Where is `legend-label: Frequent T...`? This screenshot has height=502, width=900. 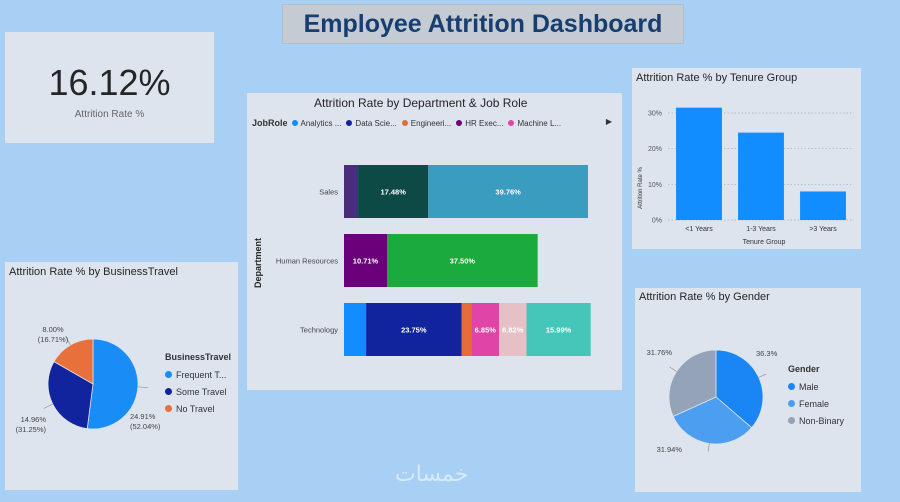
legend-label: Frequent T... is located at coordinates (201, 374).